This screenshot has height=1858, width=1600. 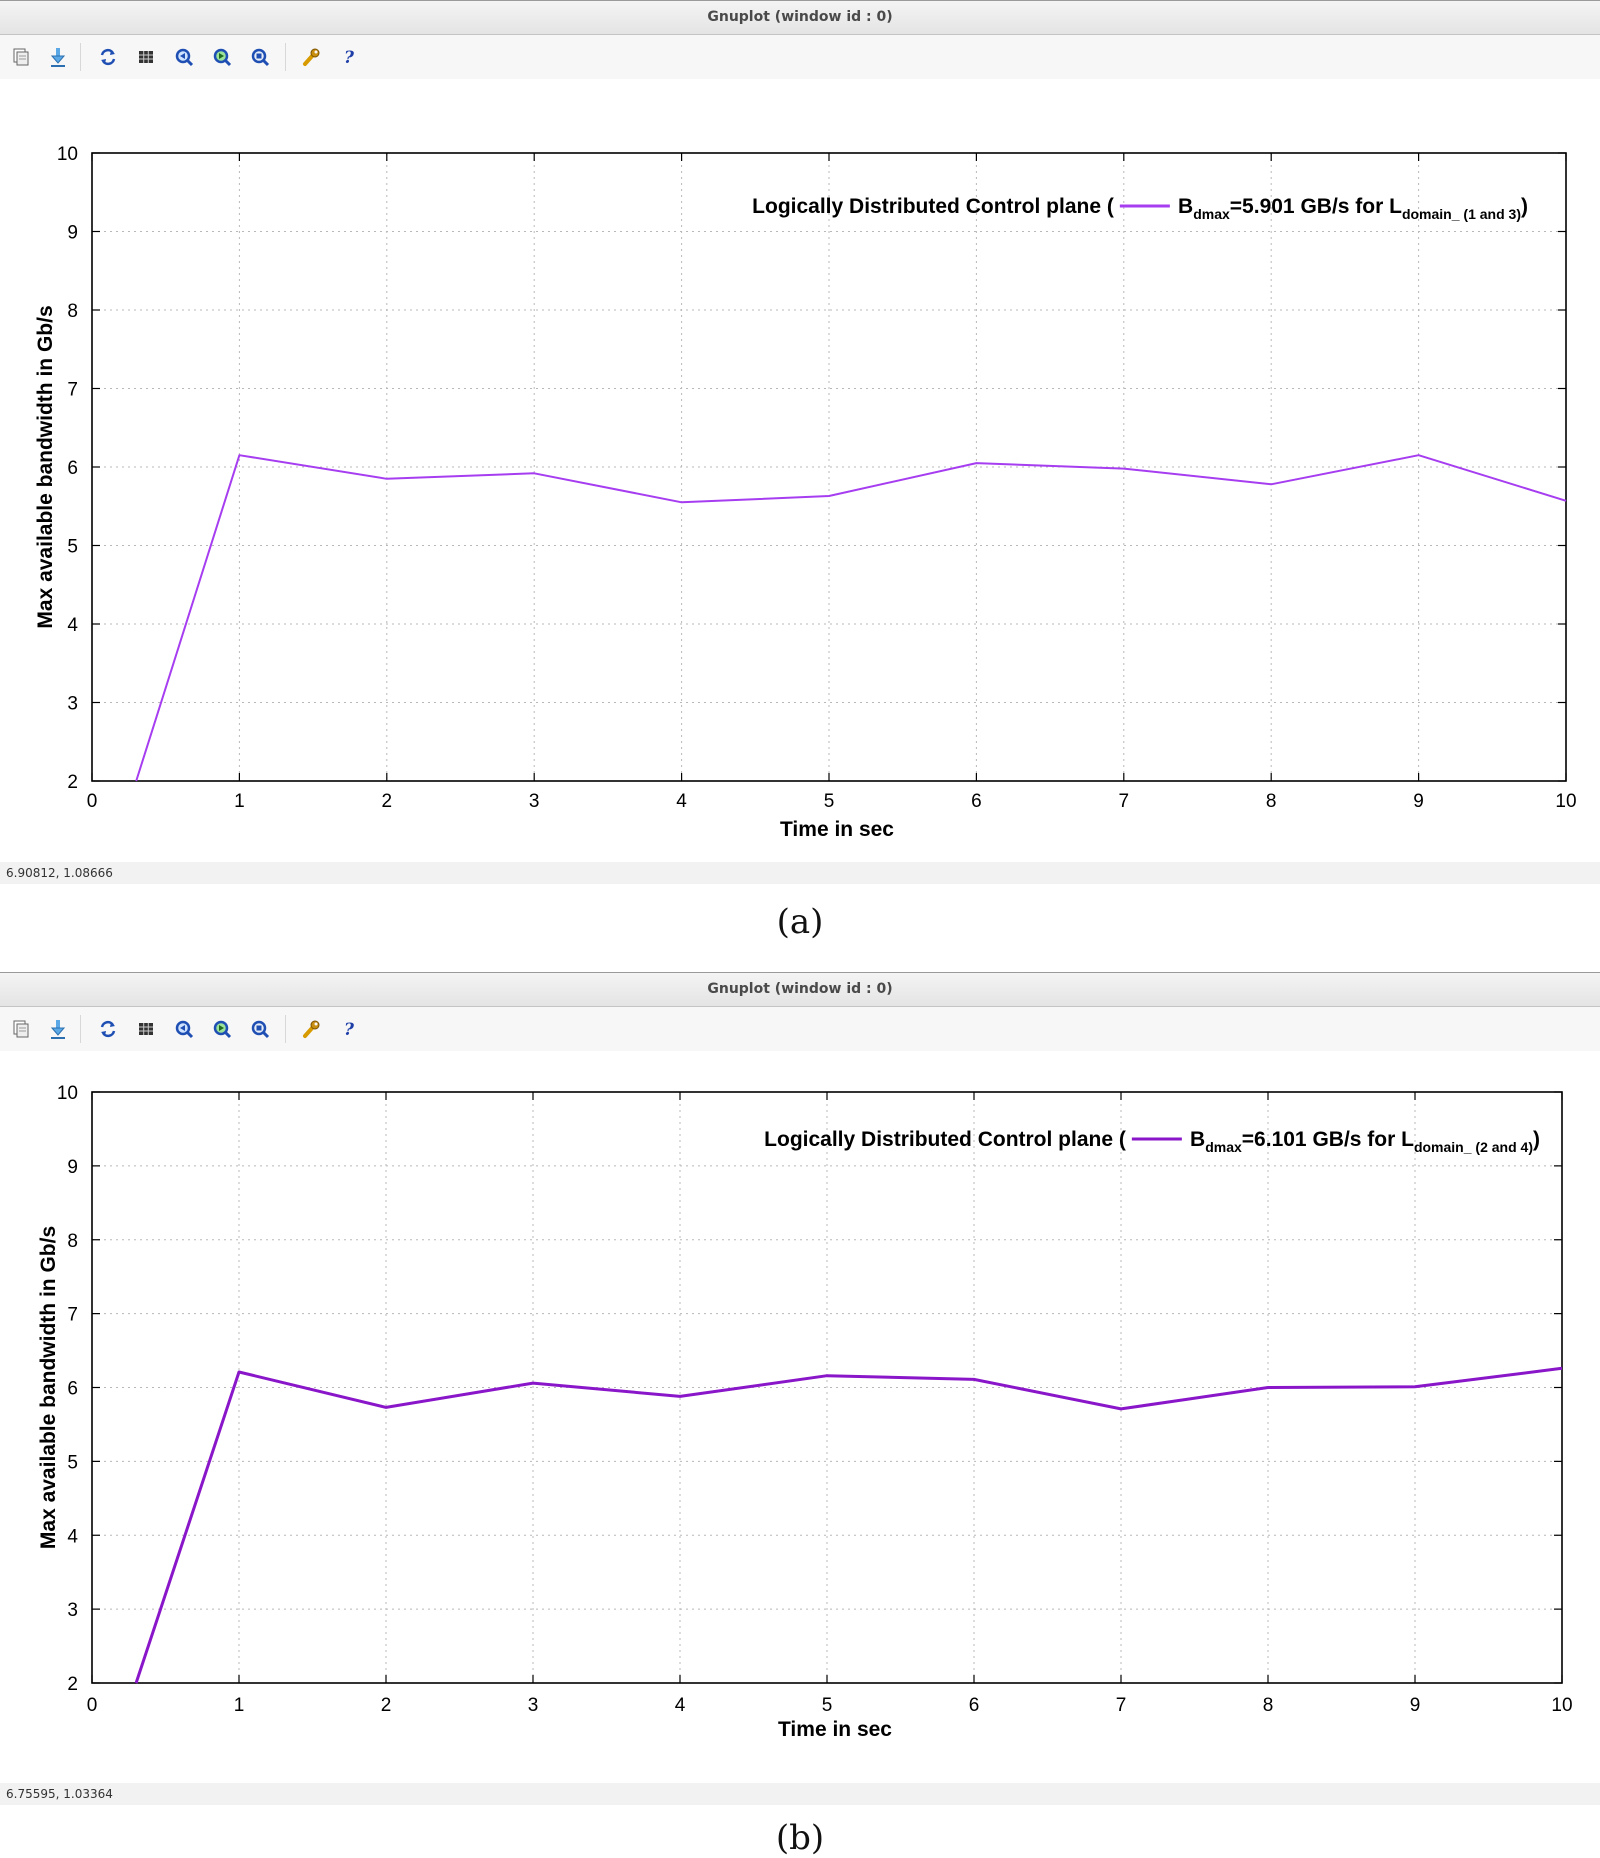 I want to click on settings-icon, so click(x=311, y=1029).